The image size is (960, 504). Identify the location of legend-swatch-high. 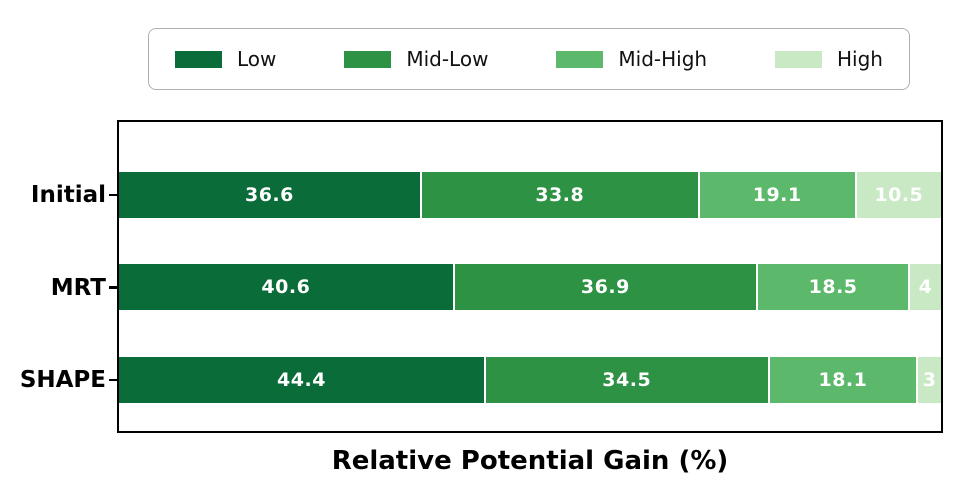
(799, 59).